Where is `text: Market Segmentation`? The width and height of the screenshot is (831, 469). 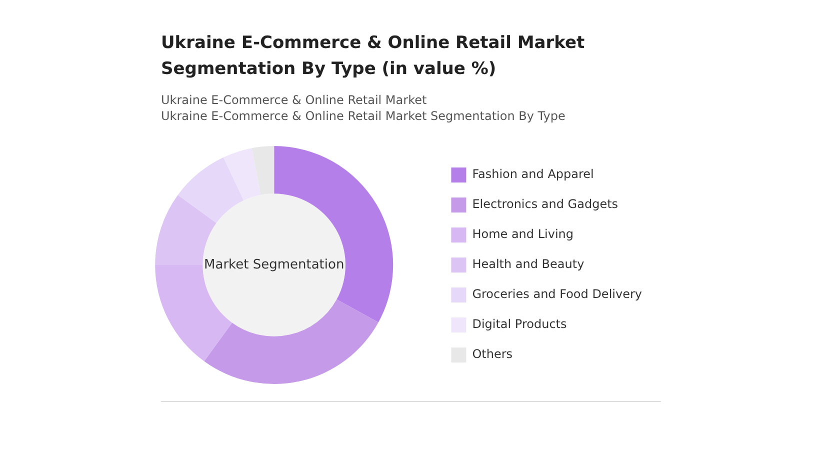 text: Market Segmentation is located at coordinates (274, 264).